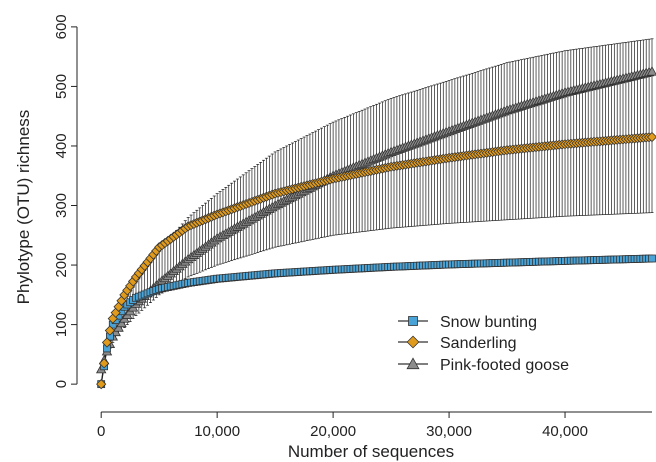  What do you see at coordinates (217, 431) in the screenshot?
I see `x-tick-label: 10,000` at bounding box center [217, 431].